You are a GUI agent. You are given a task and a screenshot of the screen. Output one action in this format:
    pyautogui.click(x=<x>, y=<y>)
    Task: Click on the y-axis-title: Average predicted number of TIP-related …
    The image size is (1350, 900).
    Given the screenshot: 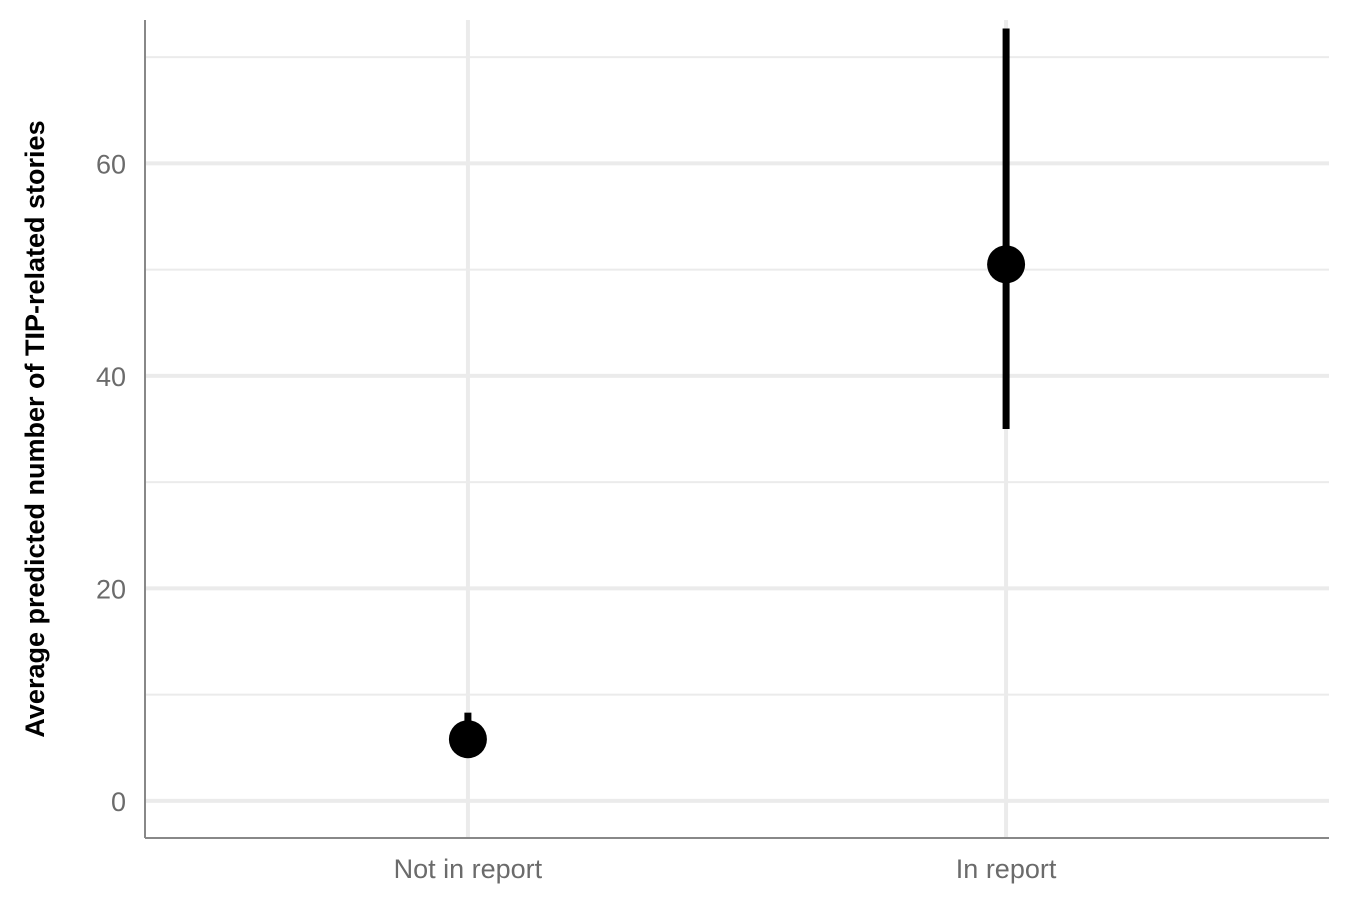 What is the action you would take?
    pyautogui.click(x=35, y=428)
    